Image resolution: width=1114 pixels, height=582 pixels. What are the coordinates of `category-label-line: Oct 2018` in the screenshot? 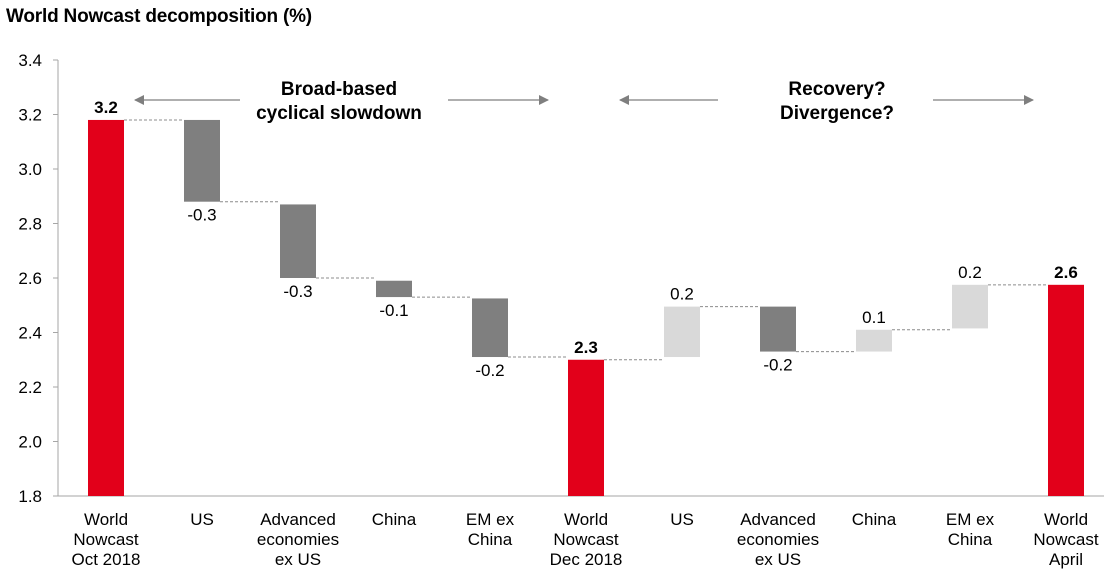 It's located at (106, 559).